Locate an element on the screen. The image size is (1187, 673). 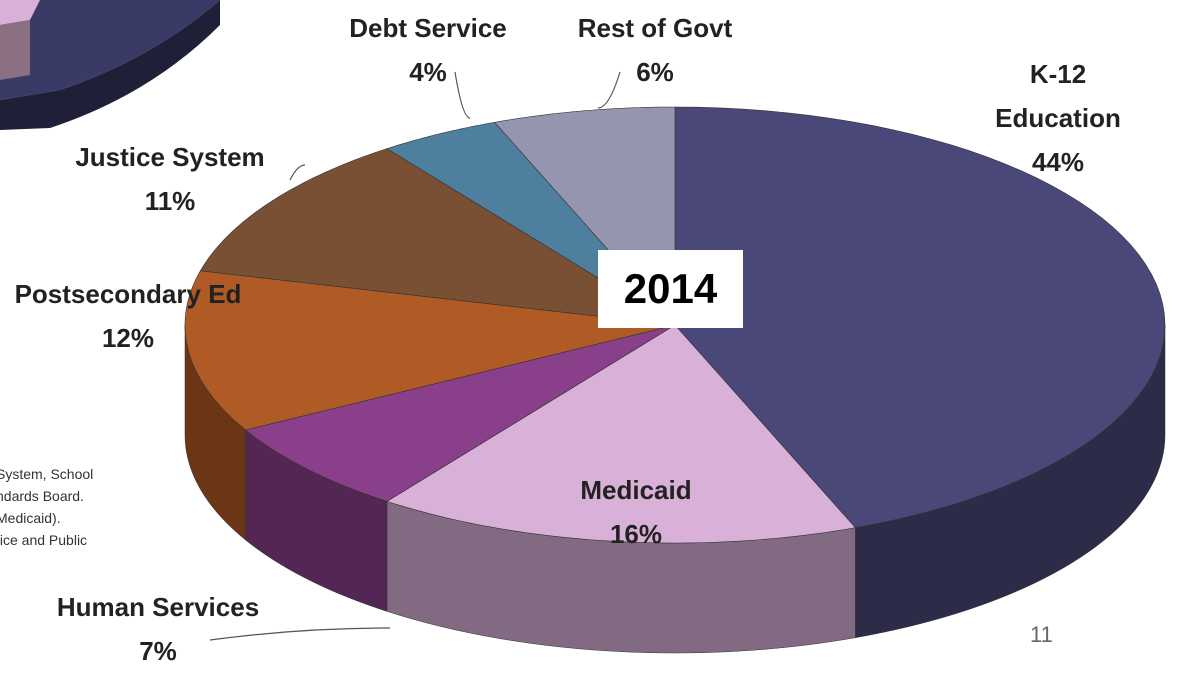
value-label: 6% is located at coordinates (655, 72).